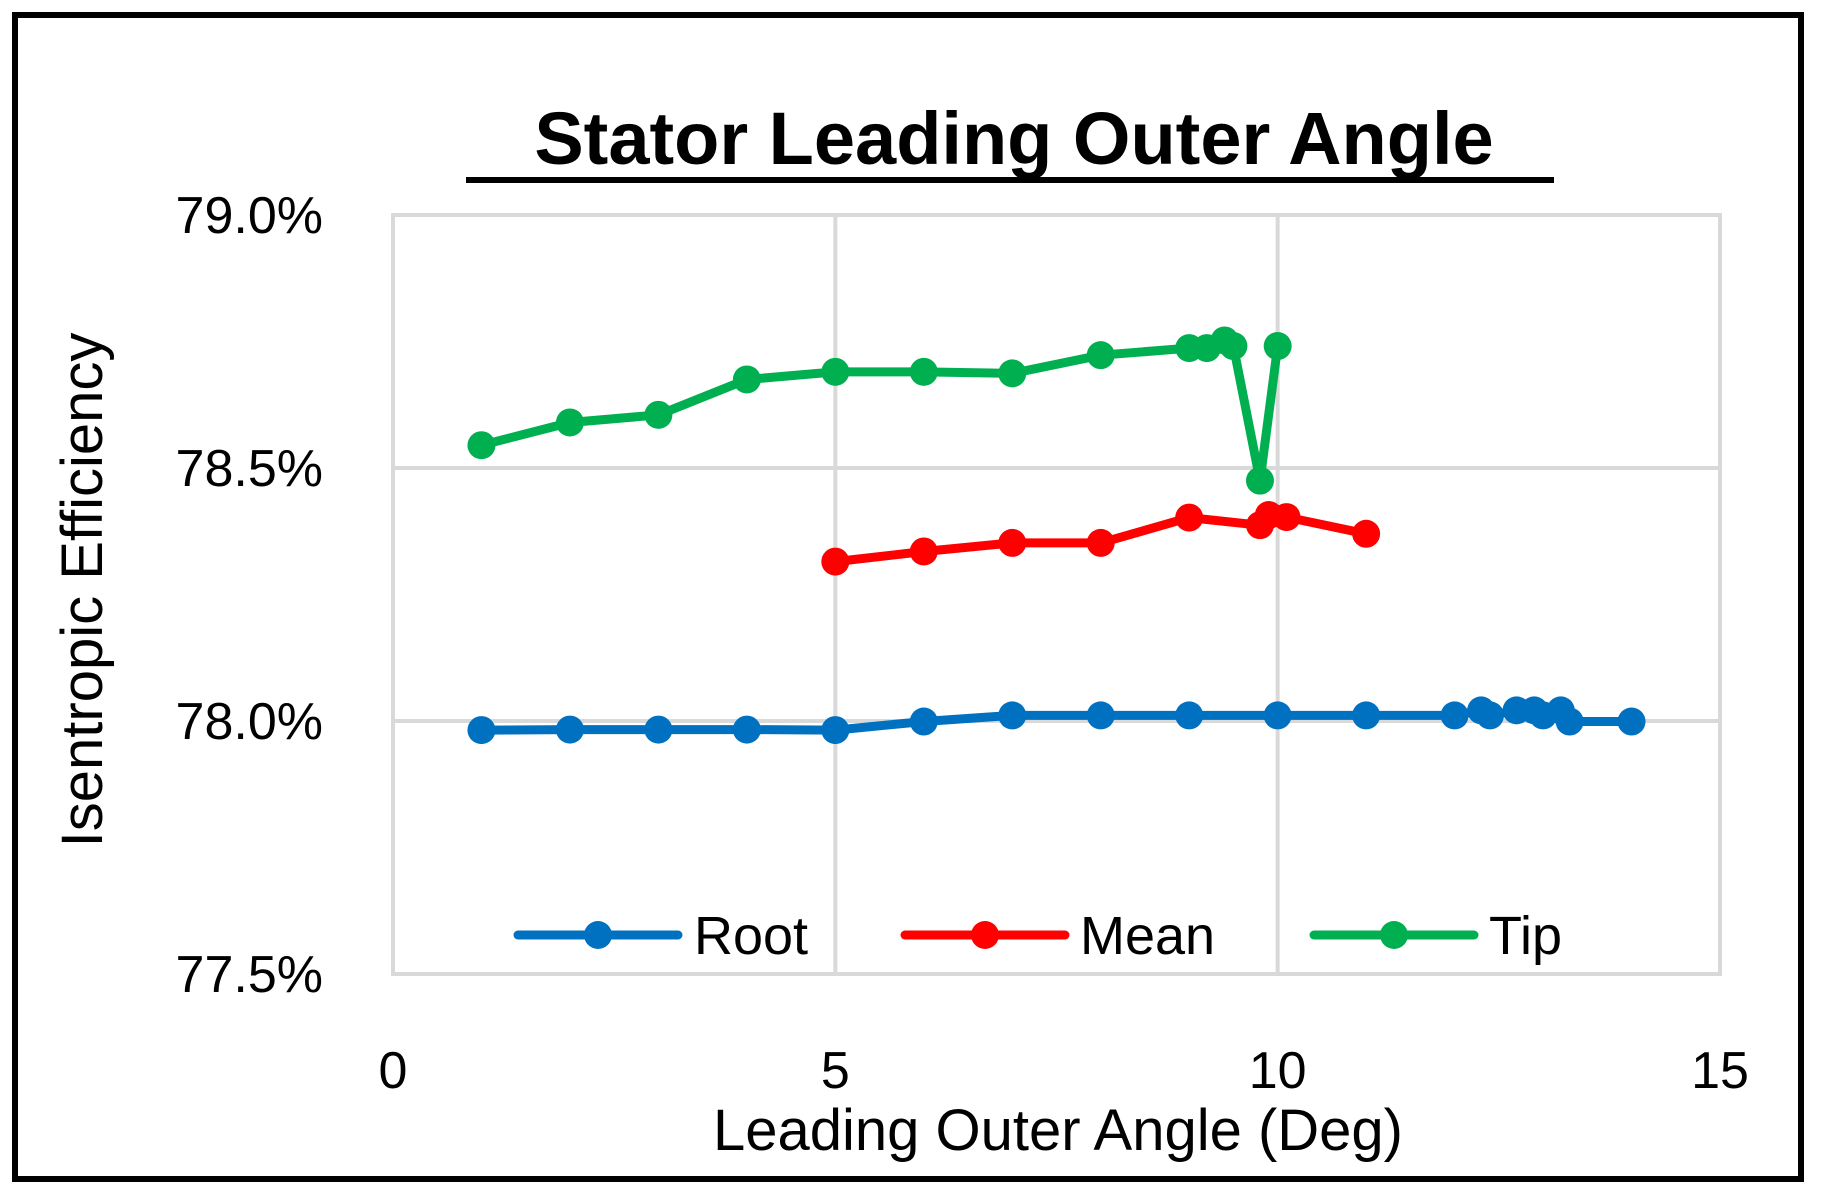  What do you see at coordinates (1058, 1130) in the screenshot?
I see `x-axis-label: Leading Outer Angle (Deg)` at bounding box center [1058, 1130].